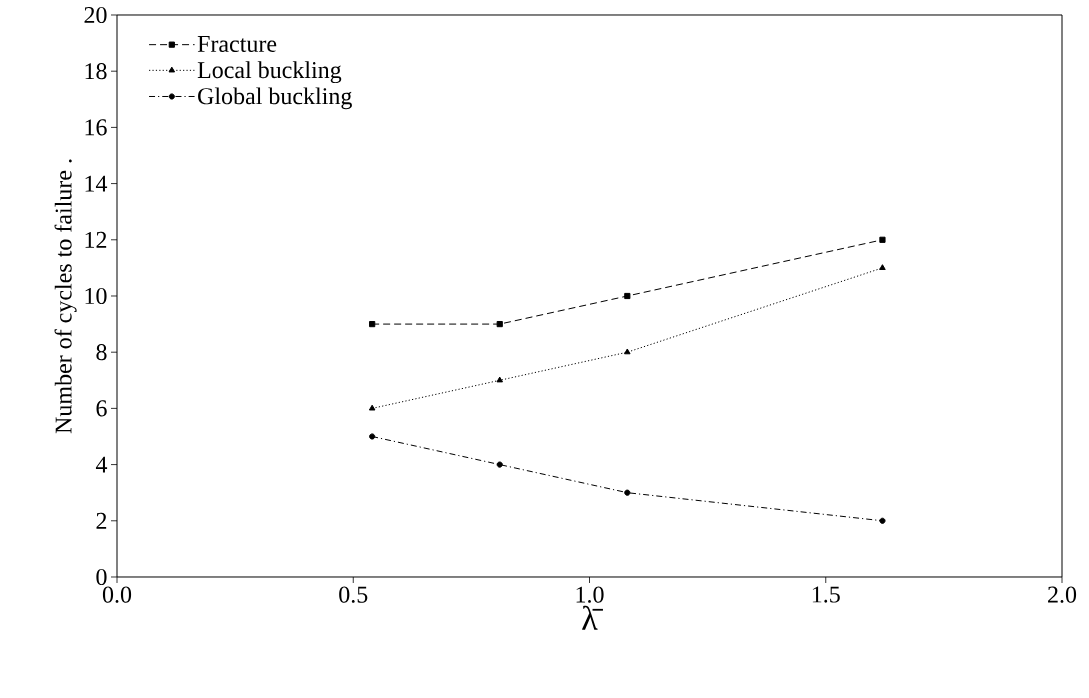 The image size is (1089, 698). Describe the element at coordinates (65, 296) in the screenshot. I see `y-axis-title: Number of cycles to failure .` at that location.